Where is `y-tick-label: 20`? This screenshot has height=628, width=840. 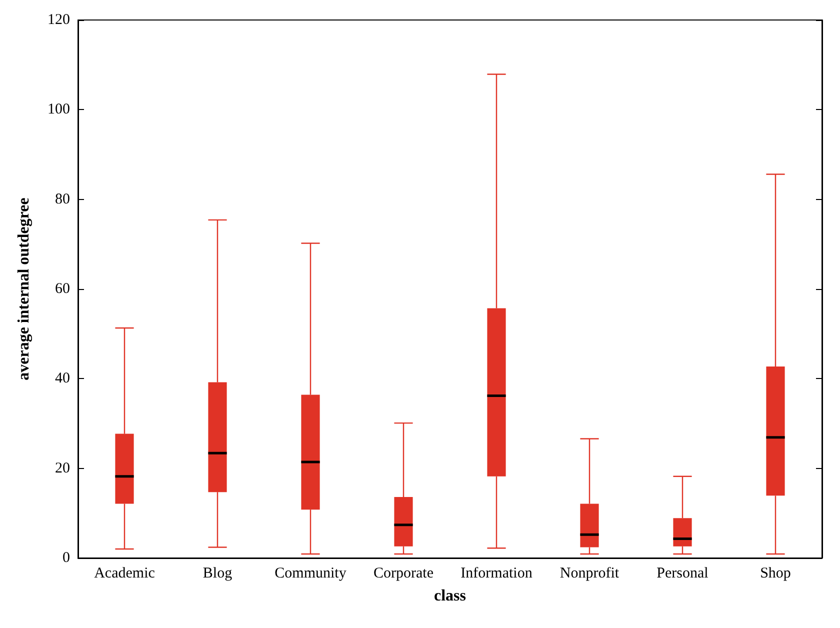
y-tick-label: 20 is located at coordinates (62, 468).